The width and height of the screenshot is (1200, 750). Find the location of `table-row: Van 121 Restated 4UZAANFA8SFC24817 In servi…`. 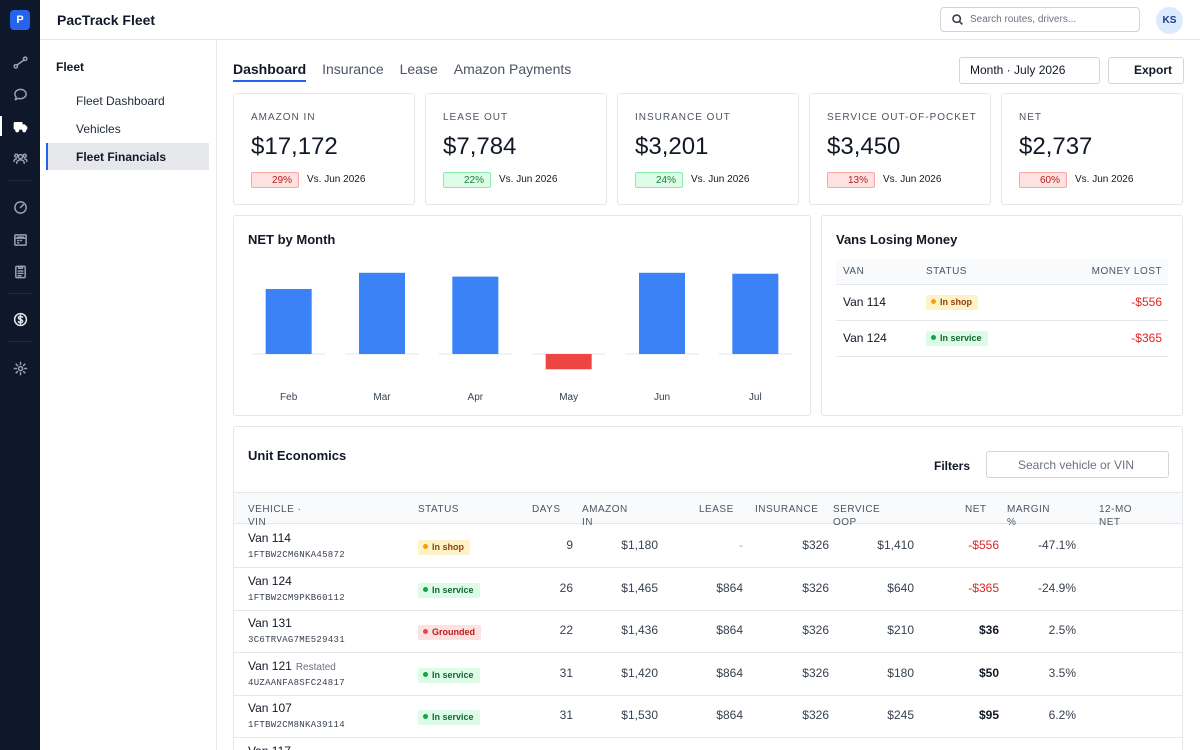

table-row: Van 121 Restated 4UZAANFA8SFC24817 In servi… is located at coordinates (708, 674).